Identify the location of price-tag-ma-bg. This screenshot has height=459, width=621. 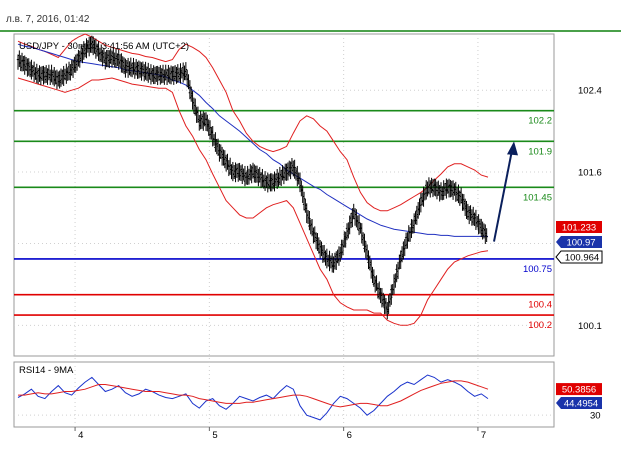
(579, 242).